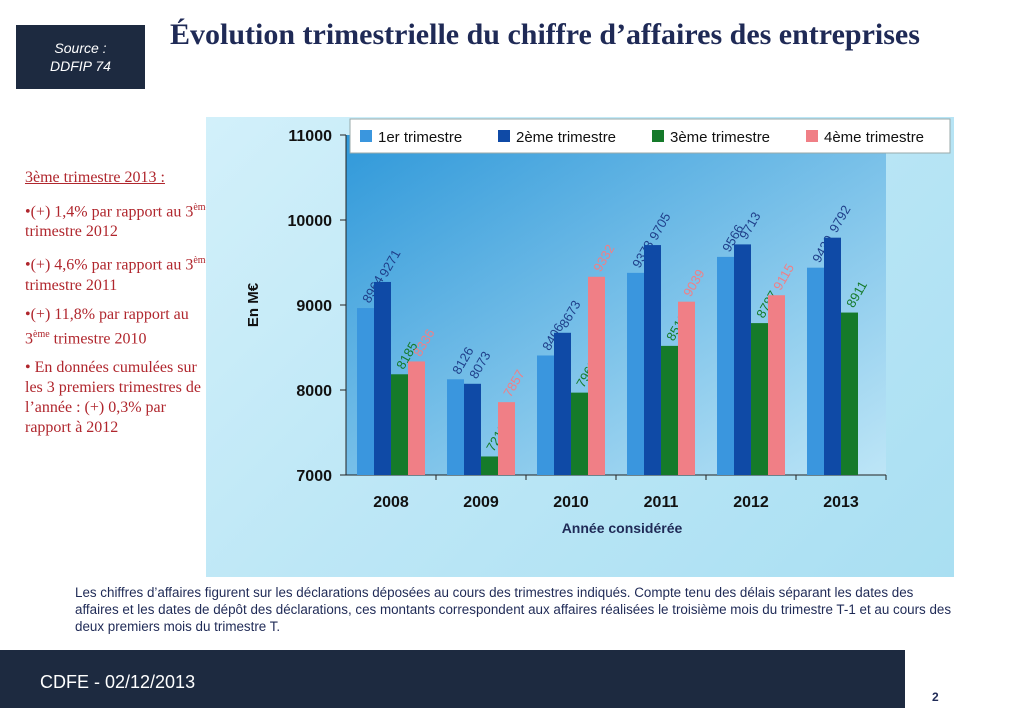 This screenshot has height=708, width=1024. What do you see at coordinates (80, 48) in the screenshot?
I see `source-label: Source :` at bounding box center [80, 48].